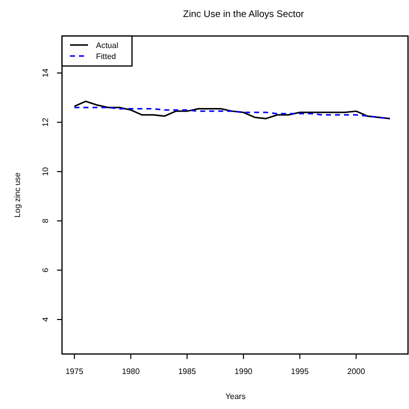 The image size is (409, 409). Describe the element at coordinates (187, 371) in the screenshot. I see `x-tick-label: 1985` at that location.